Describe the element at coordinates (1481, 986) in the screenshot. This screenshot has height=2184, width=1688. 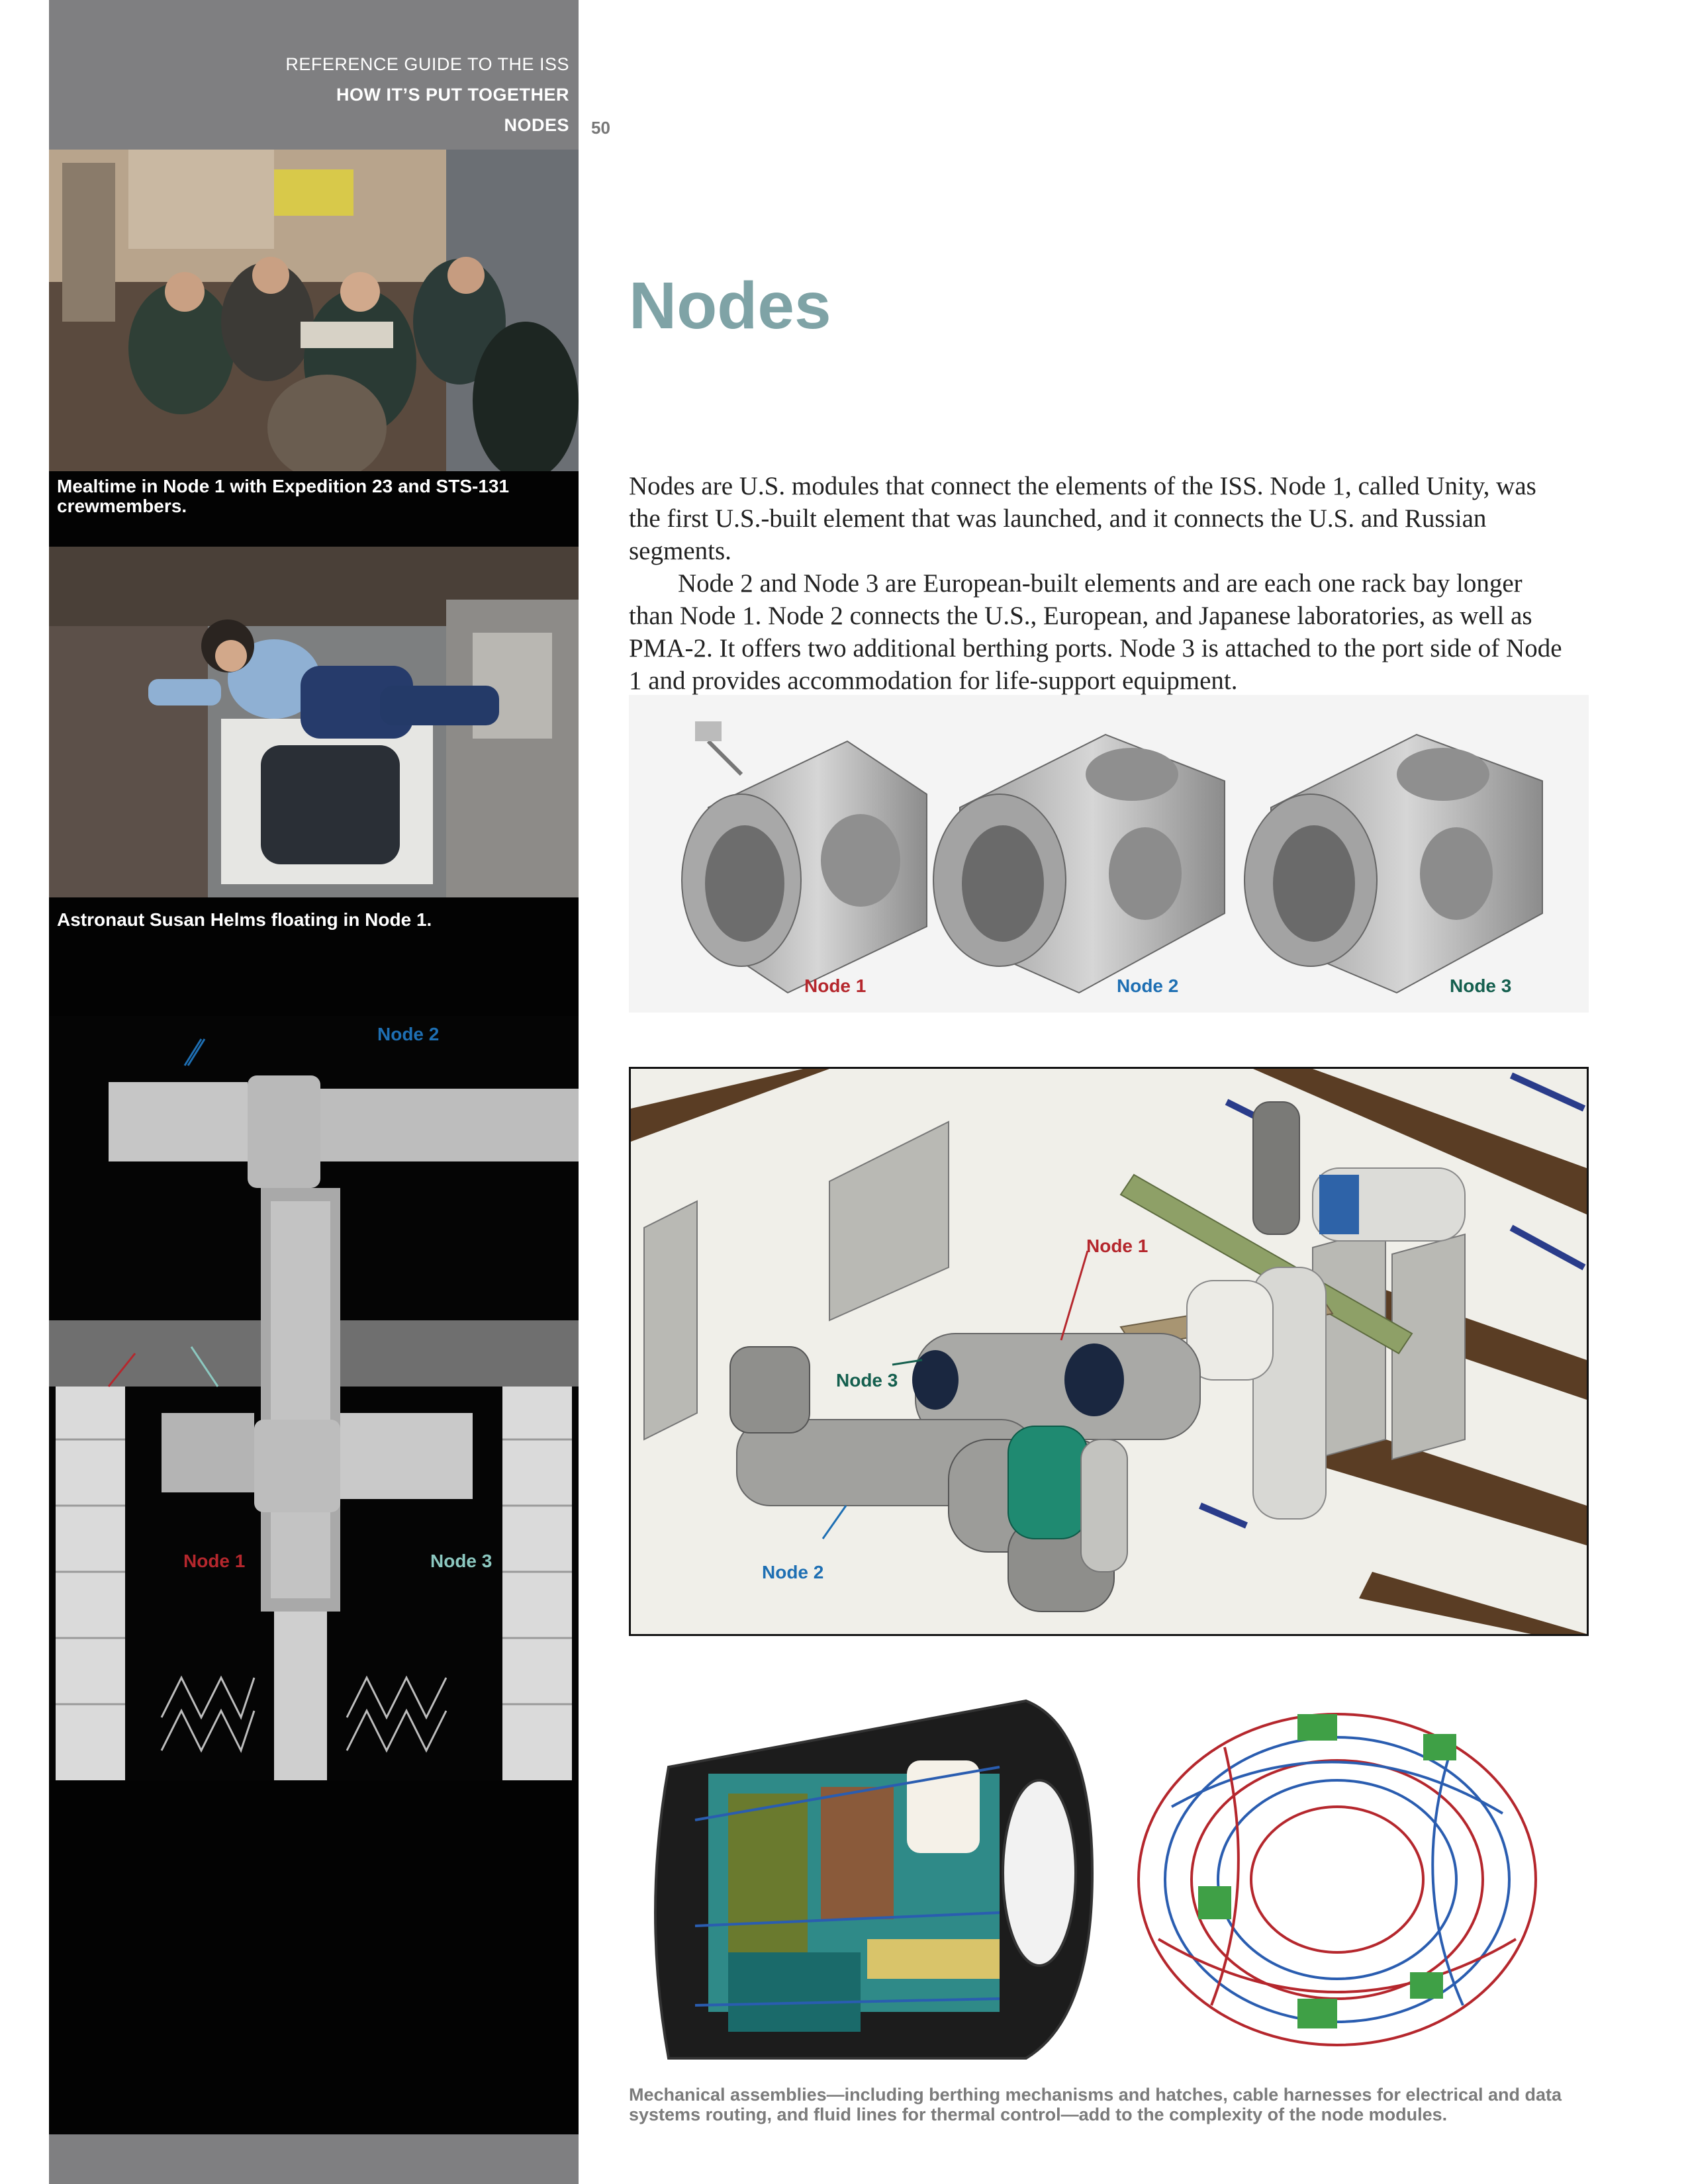
I see `module-node3-label: Node 3` at that location.